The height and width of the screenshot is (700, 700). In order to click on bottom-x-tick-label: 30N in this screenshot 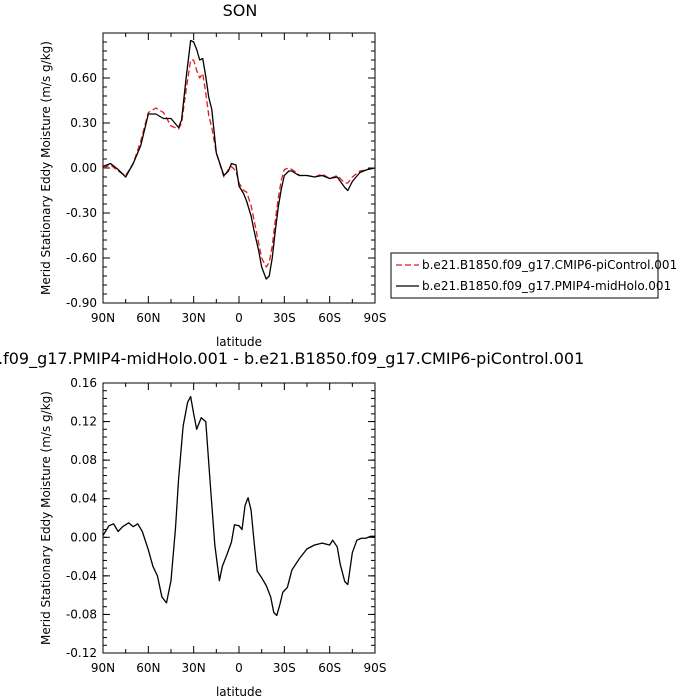, I will do `click(194, 668)`.